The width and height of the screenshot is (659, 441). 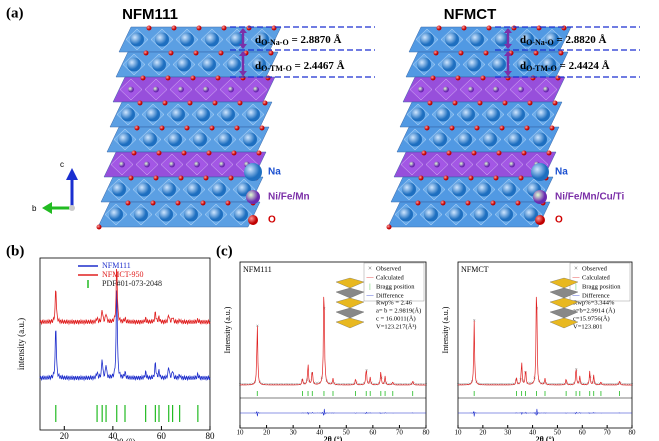 What do you see at coordinates (540, 220) in the screenshot?
I see `legend-o` at bounding box center [540, 220].